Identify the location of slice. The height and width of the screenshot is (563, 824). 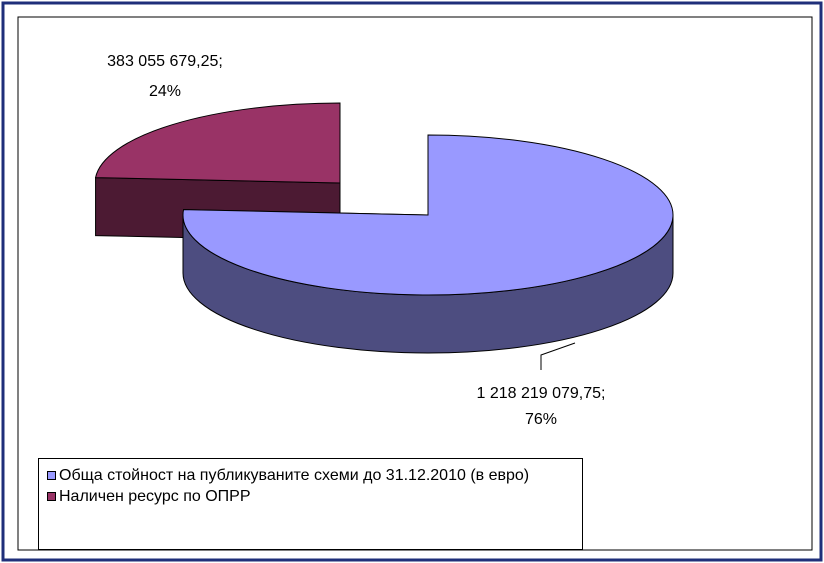
(217, 143).